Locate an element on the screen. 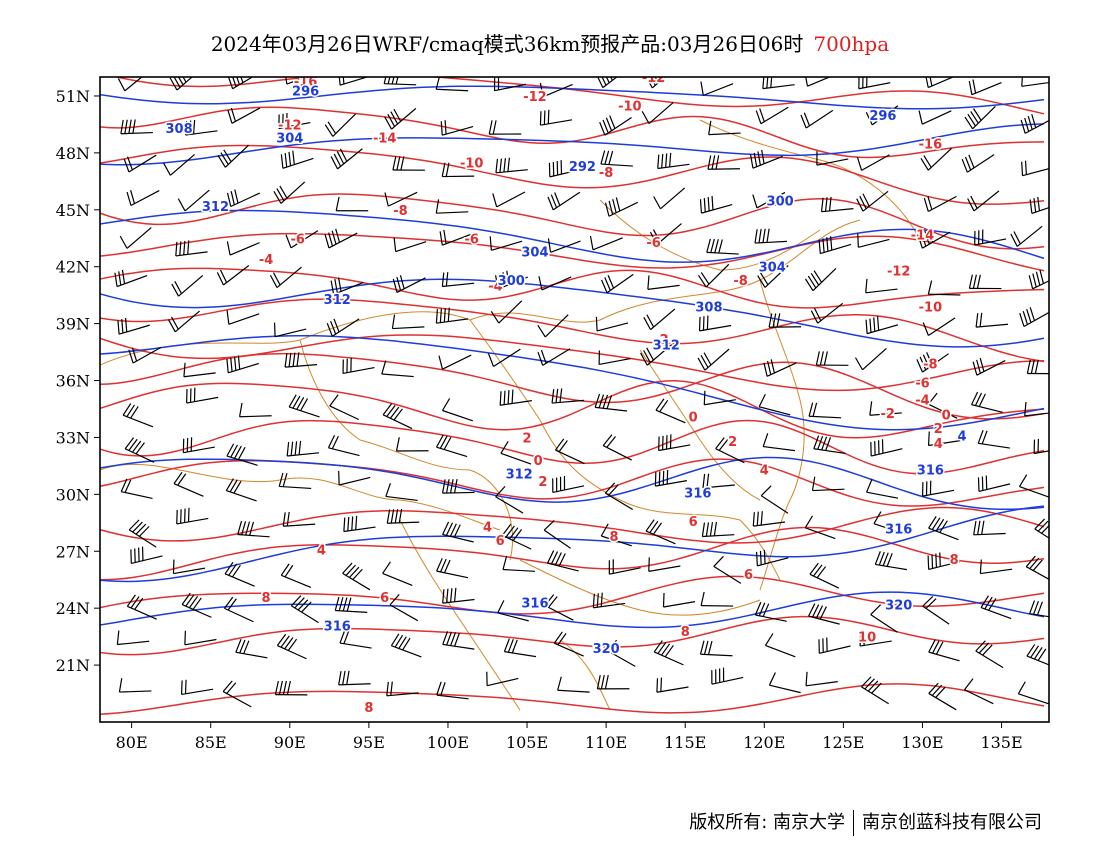 The height and width of the screenshot is (850, 1100). temperature-label: 8 is located at coordinates (954, 560).